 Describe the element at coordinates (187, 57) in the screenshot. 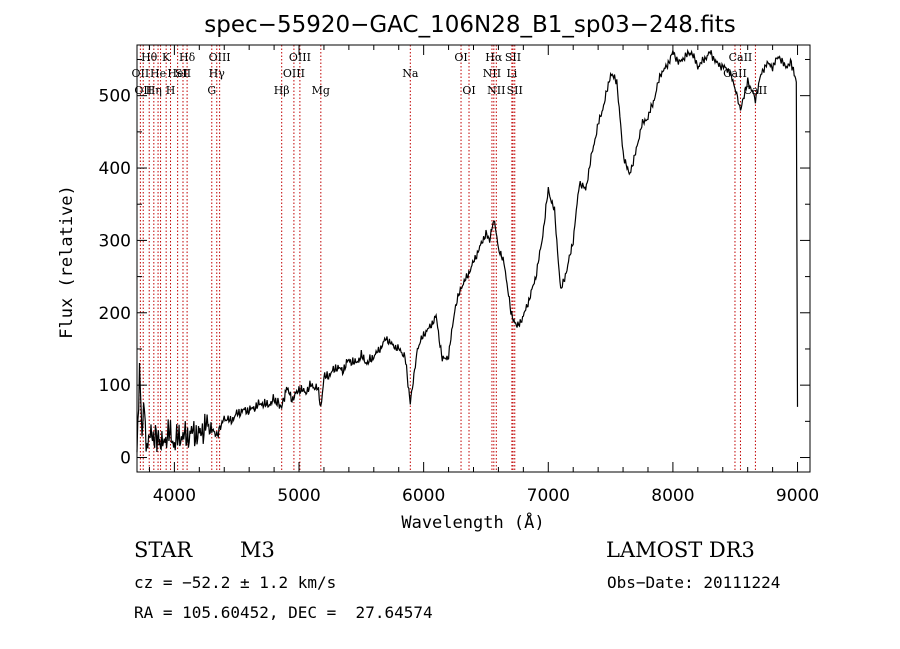

I see `emission-line-label: Hδ` at that location.